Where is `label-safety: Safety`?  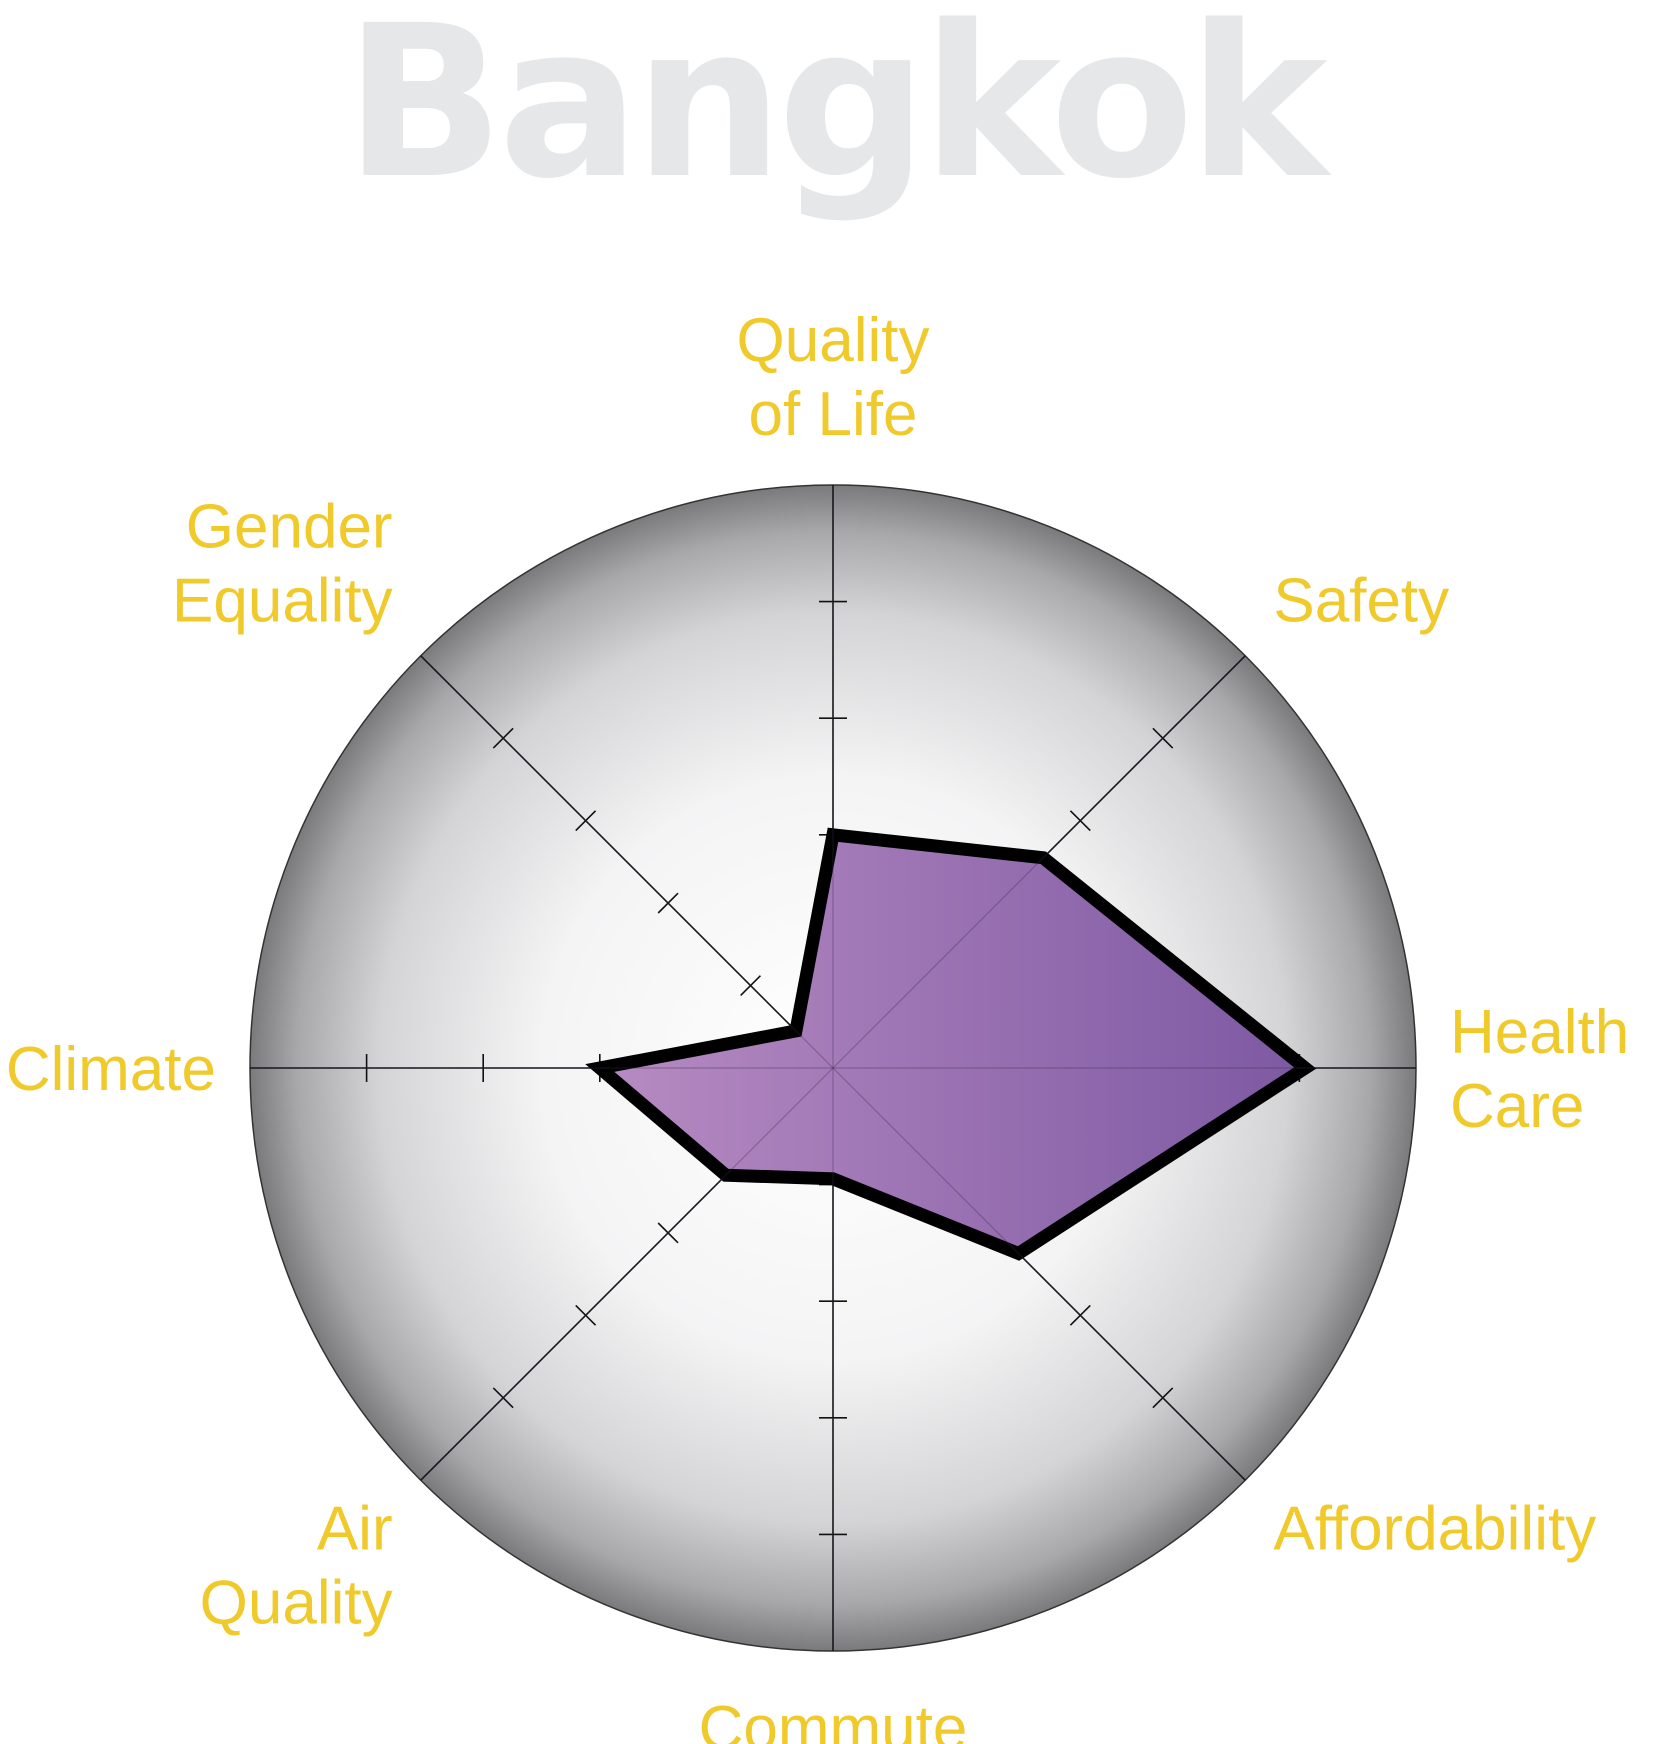
label-safety: Safety is located at coordinates (1361, 601).